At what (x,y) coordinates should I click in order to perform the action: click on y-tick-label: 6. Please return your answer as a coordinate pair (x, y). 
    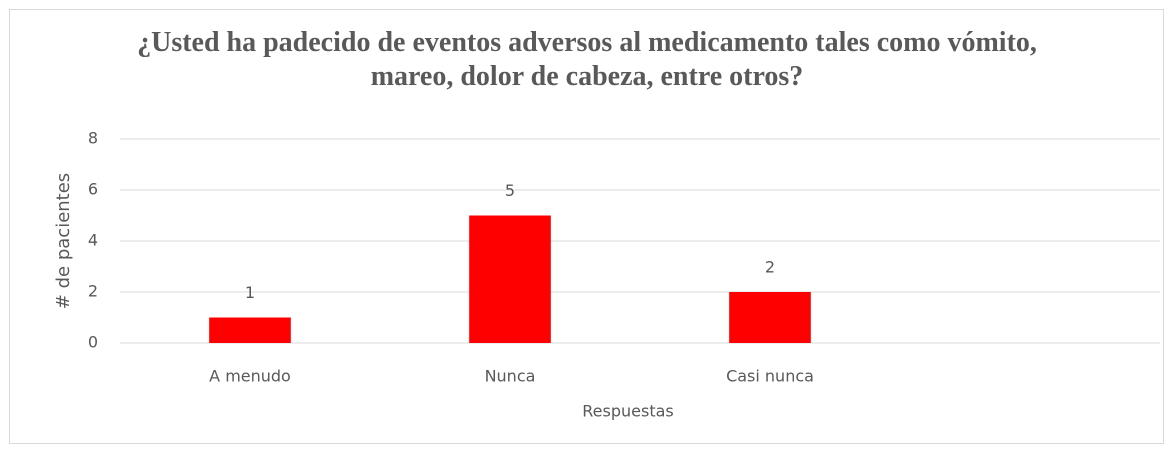
    Looking at the image, I should click on (93, 189).